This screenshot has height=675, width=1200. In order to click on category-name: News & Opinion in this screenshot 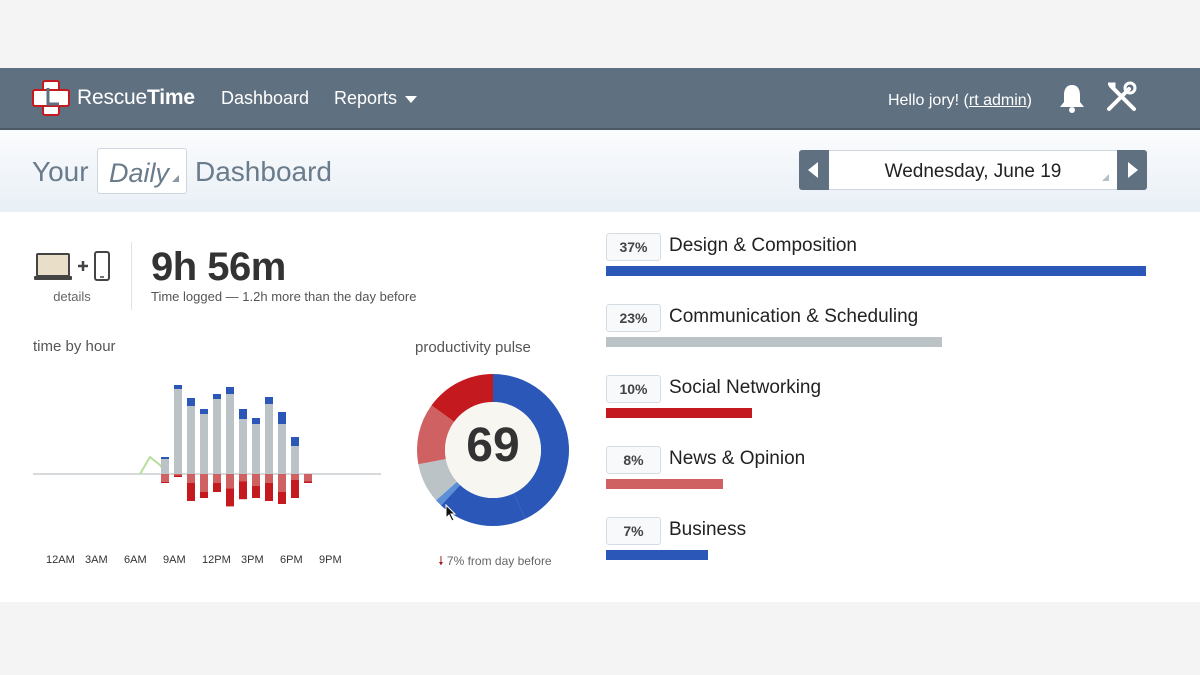, I will do `click(737, 458)`.